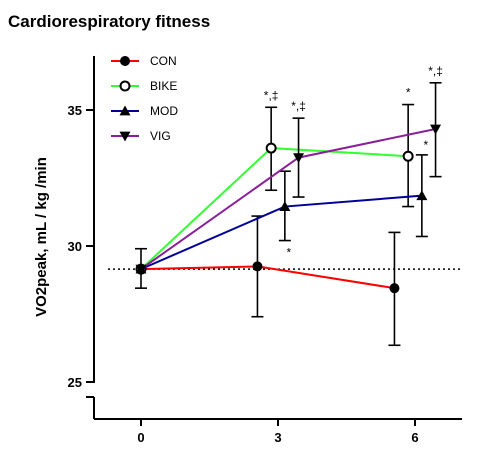 The image size is (484, 454). Describe the element at coordinates (163, 61) in the screenshot. I see `legend-label-con: CON` at that location.